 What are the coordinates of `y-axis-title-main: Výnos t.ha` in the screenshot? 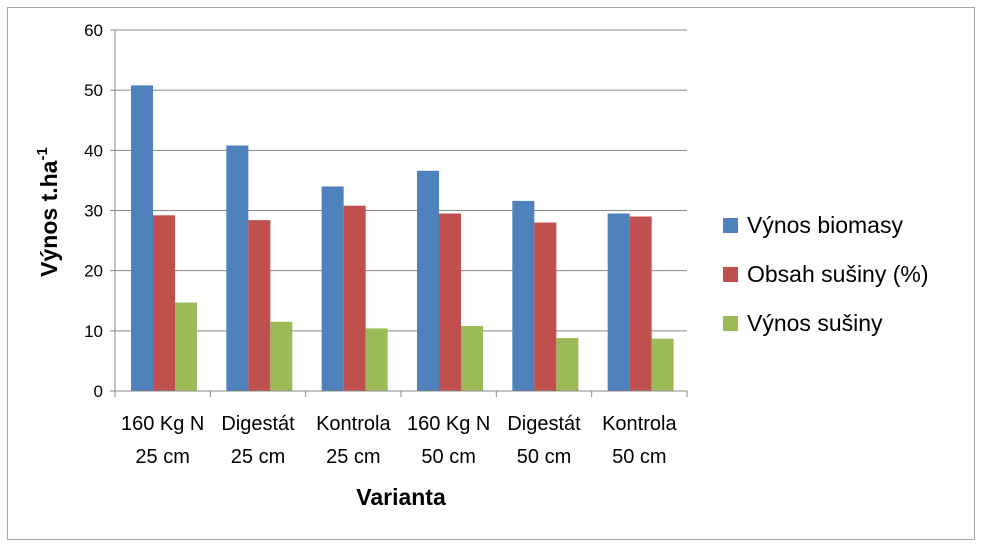 It's located at (49, 218).